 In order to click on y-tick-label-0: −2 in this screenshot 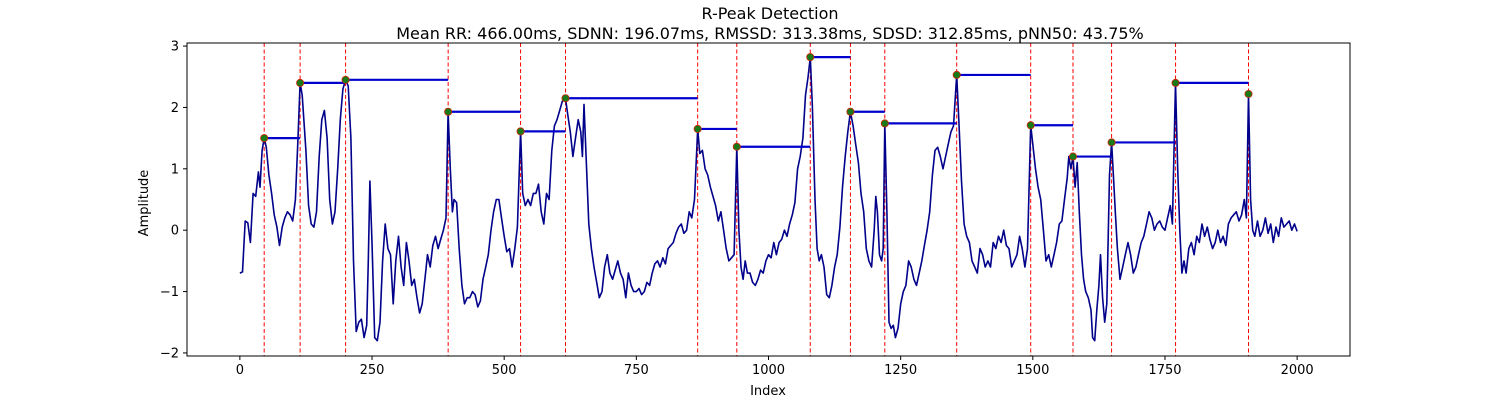, I will do `click(169, 353)`.